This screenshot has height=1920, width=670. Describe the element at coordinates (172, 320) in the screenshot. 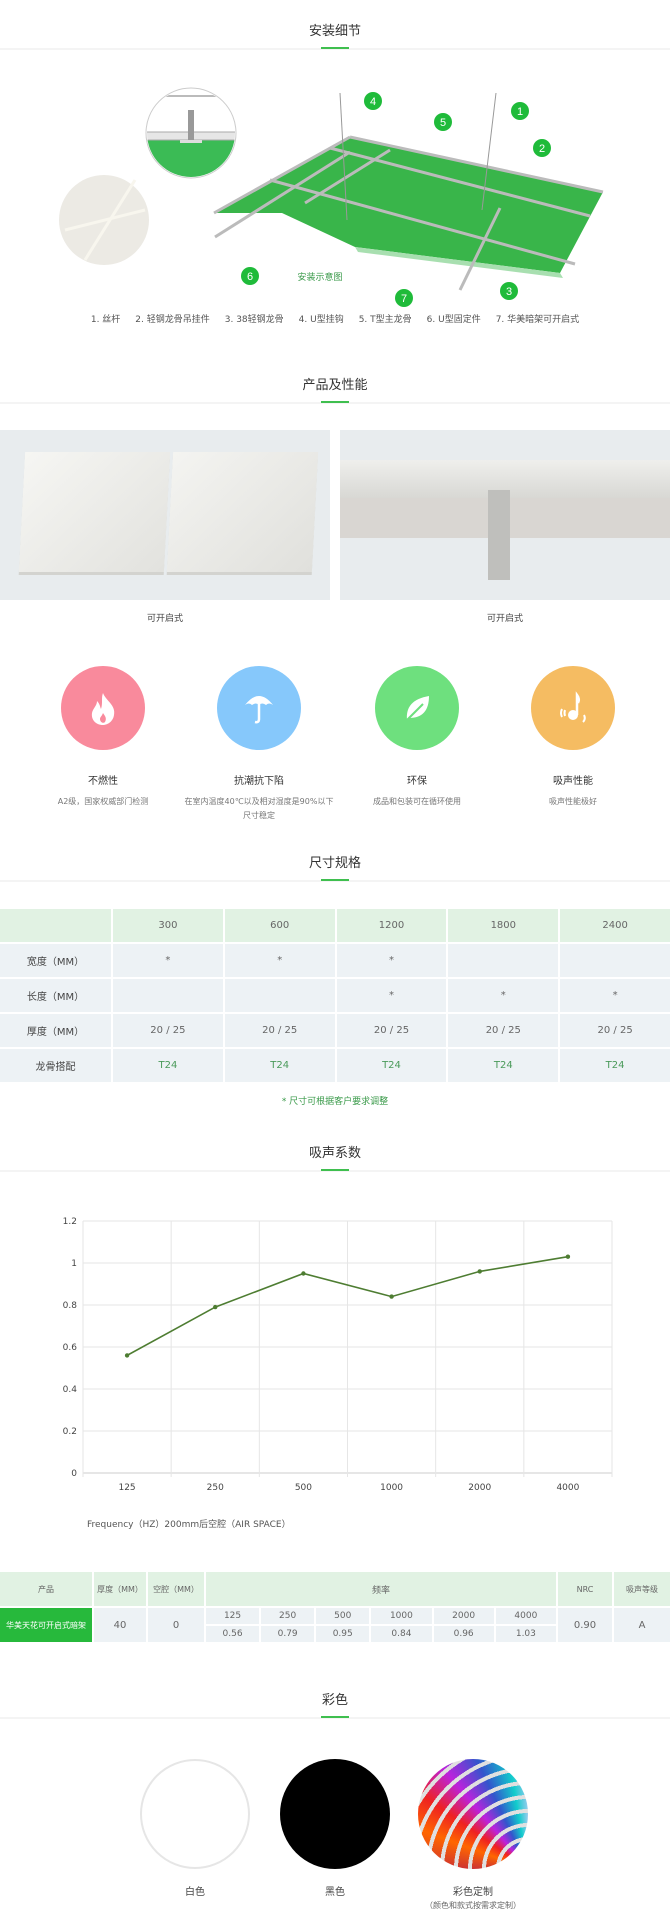

I see `legend-item: 2. 轻钢龙骨吊挂件` at that location.